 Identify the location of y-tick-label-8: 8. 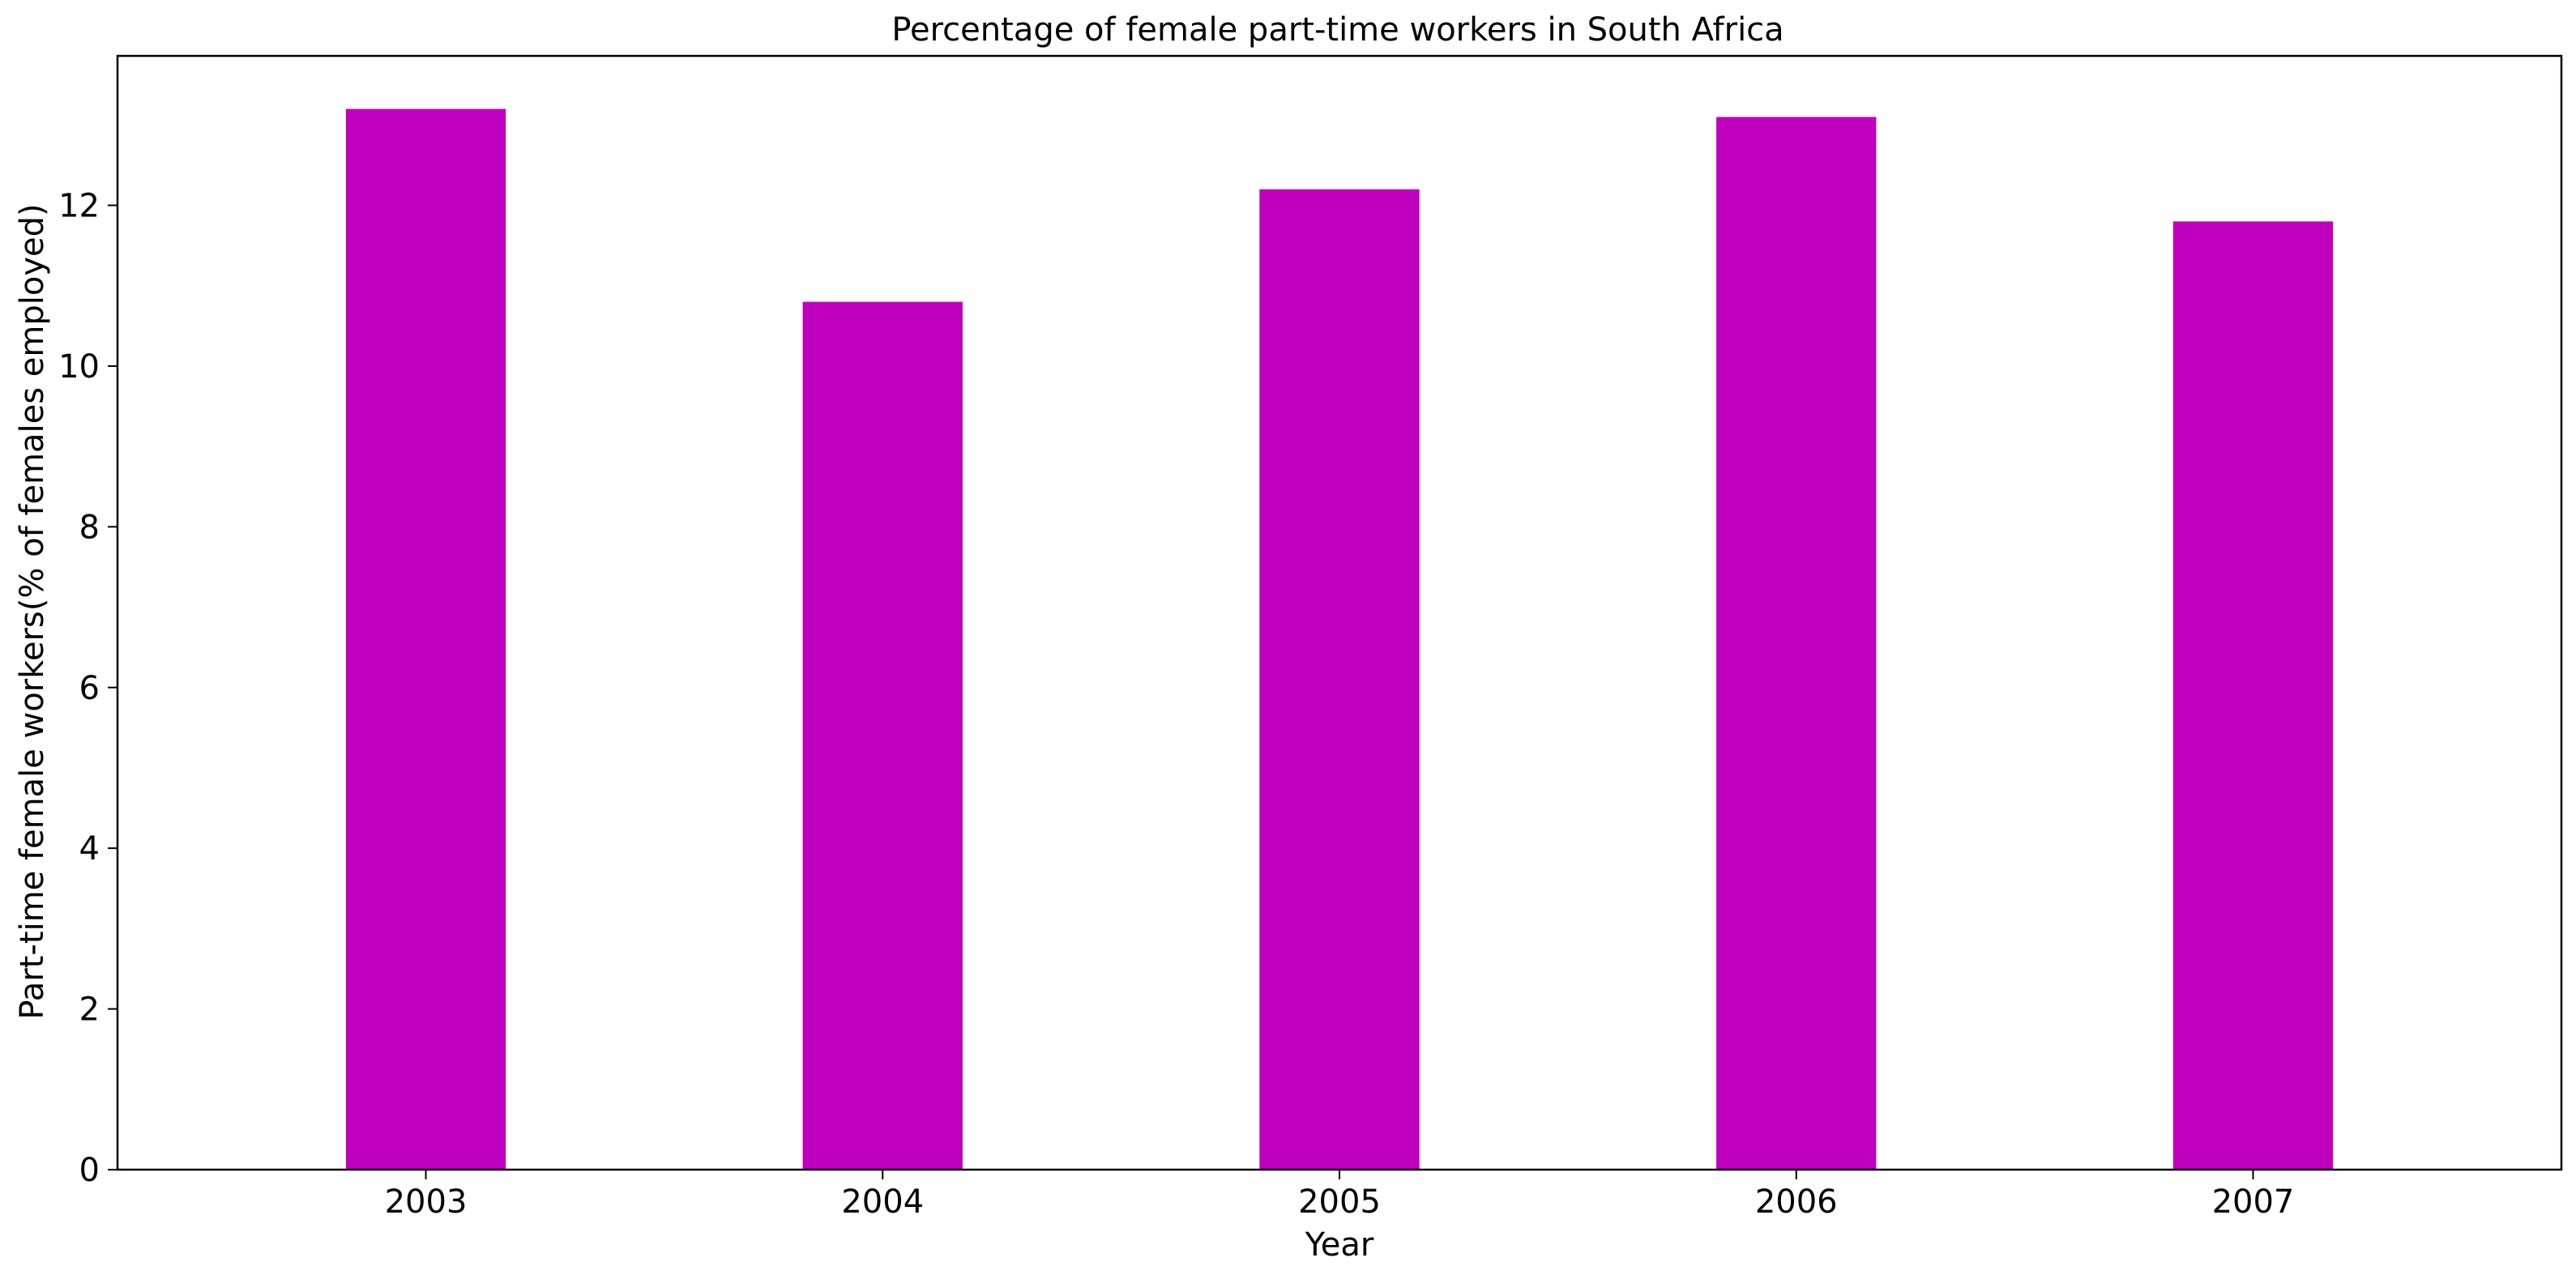
(89, 527).